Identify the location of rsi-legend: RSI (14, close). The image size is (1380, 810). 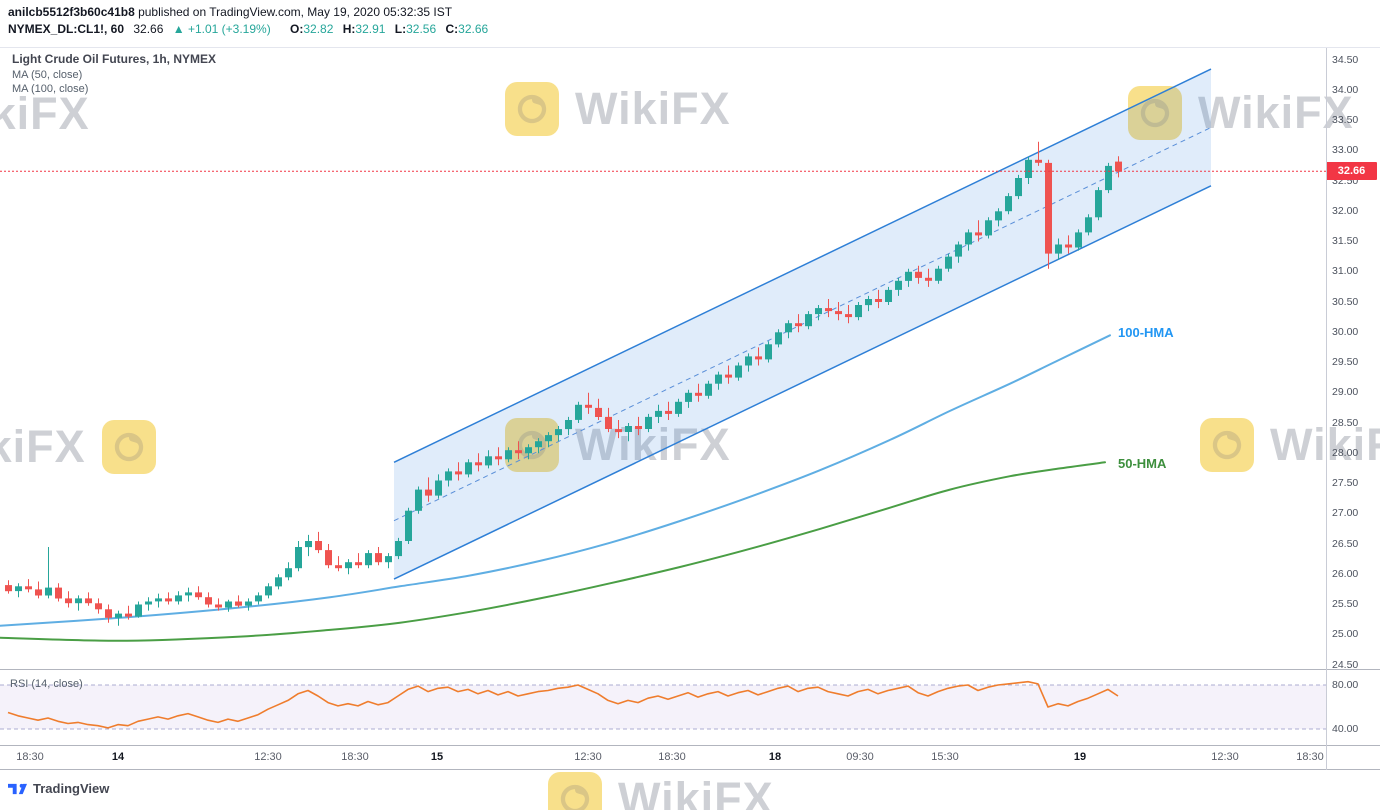
(46, 684).